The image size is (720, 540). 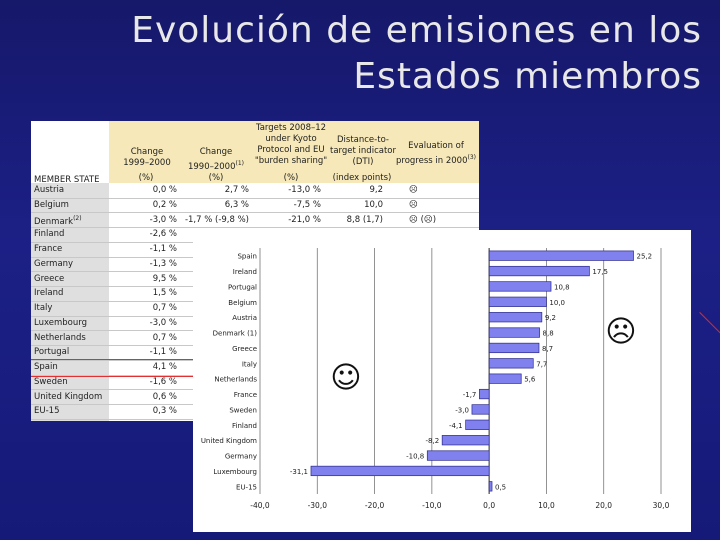 What do you see at coordinates (413, 204) in the screenshot?
I see `evaluation-cell: ☹` at bounding box center [413, 204].